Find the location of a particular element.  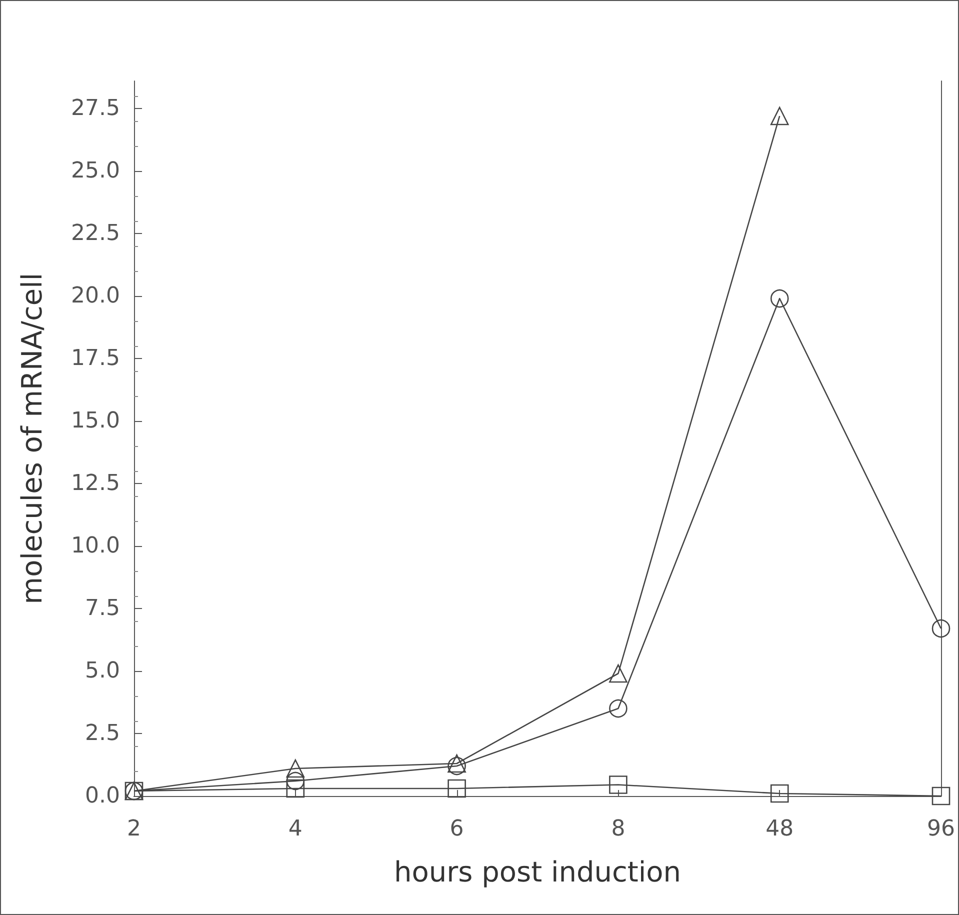

y-tick-label: 27.5 is located at coordinates (95, 108).